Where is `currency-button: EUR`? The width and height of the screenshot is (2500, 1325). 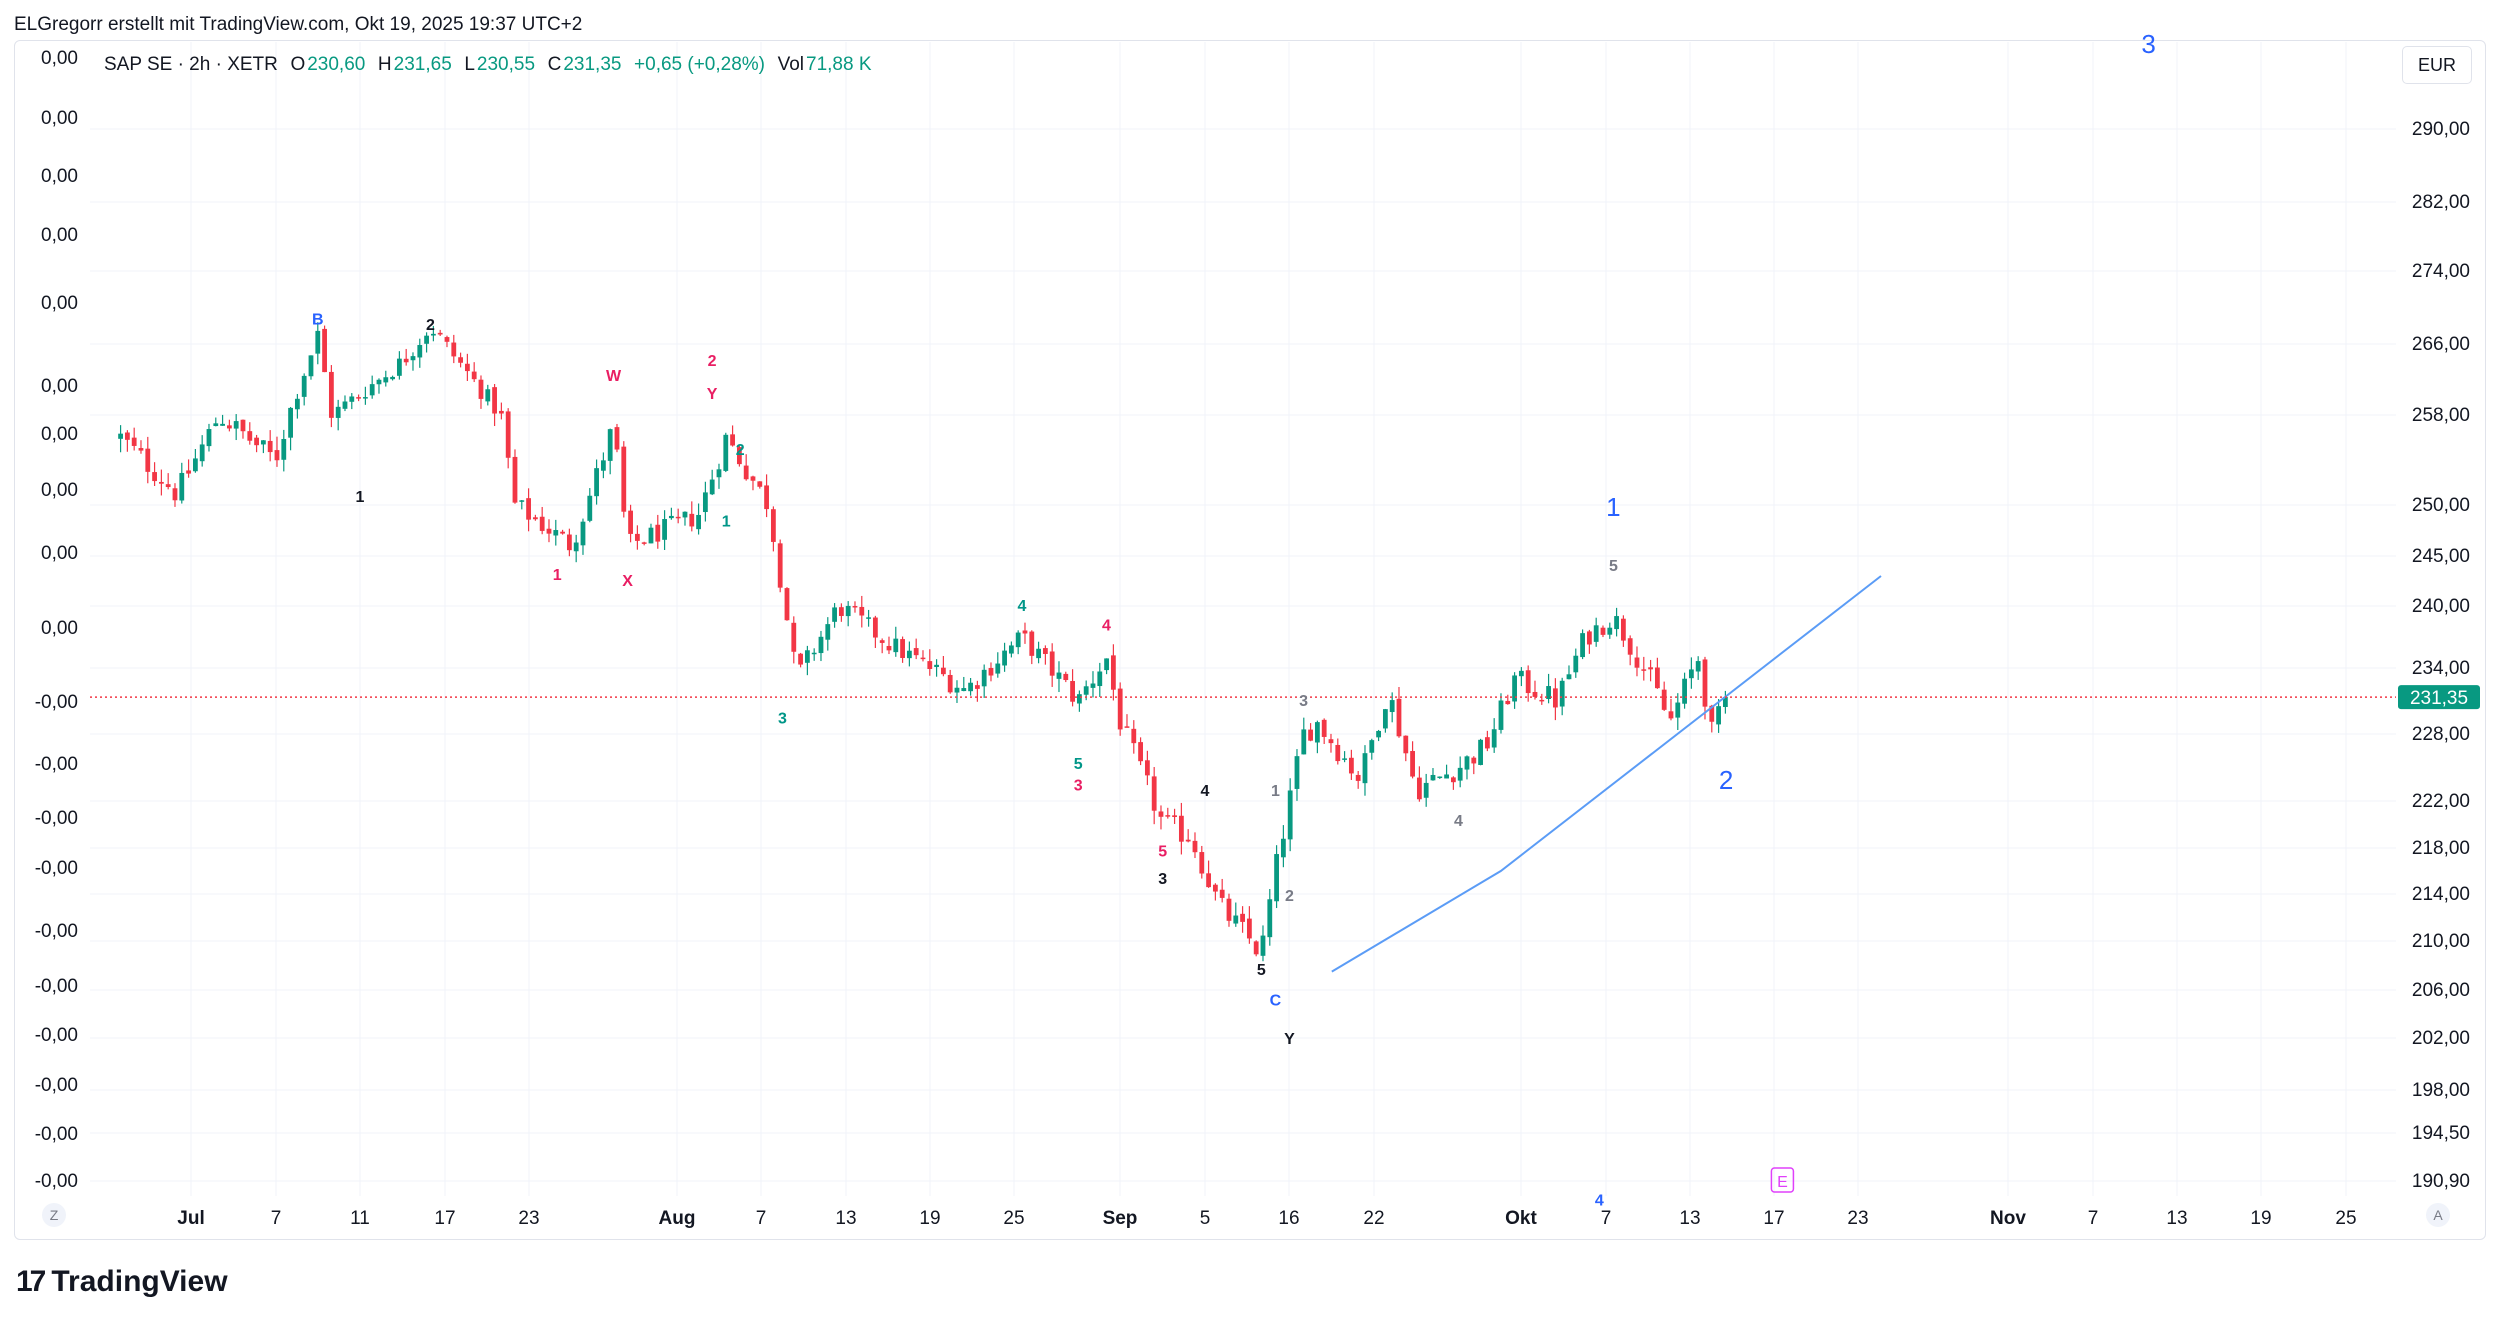
currency-button: EUR is located at coordinates (2437, 65).